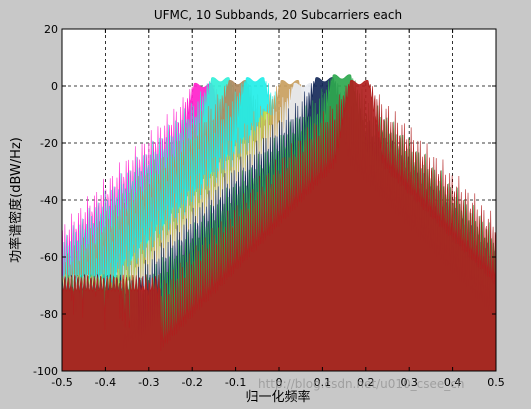  What do you see at coordinates (323, 382) in the screenshot?
I see `x-tick-label: 0.1` at bounding box center [323, 382].